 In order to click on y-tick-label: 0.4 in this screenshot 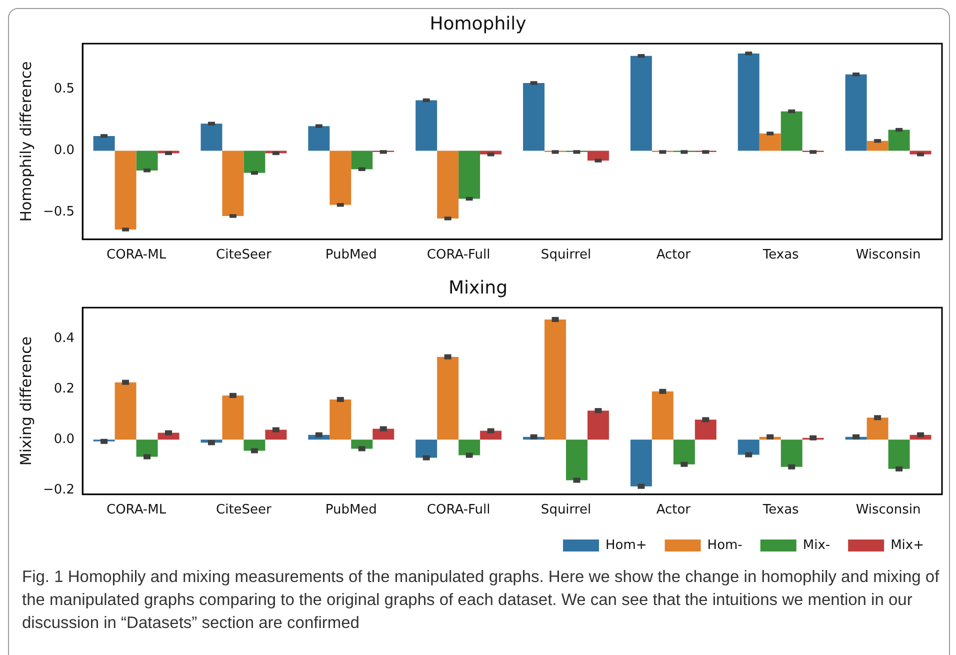, I will do `click(64, 338)`.